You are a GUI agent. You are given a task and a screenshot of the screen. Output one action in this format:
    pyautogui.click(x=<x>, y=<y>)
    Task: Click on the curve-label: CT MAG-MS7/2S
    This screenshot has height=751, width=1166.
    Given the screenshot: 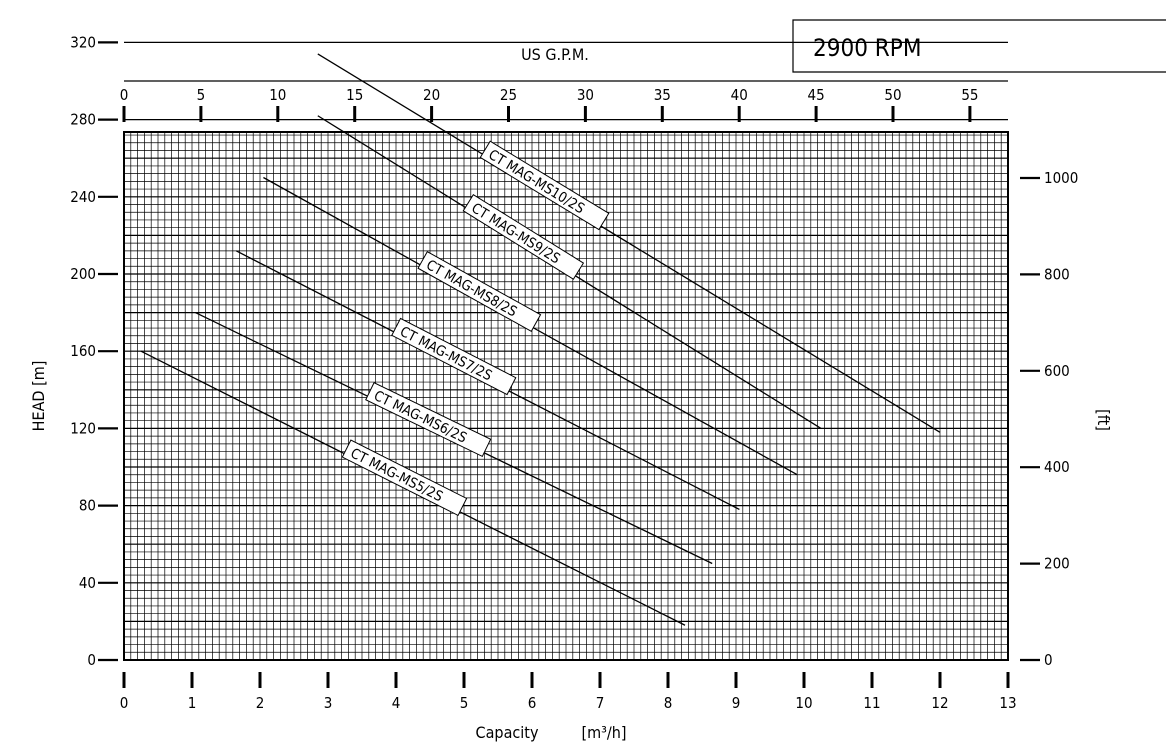 What is the action you would take?
    pyautogui.click(x=445, y=354)
    